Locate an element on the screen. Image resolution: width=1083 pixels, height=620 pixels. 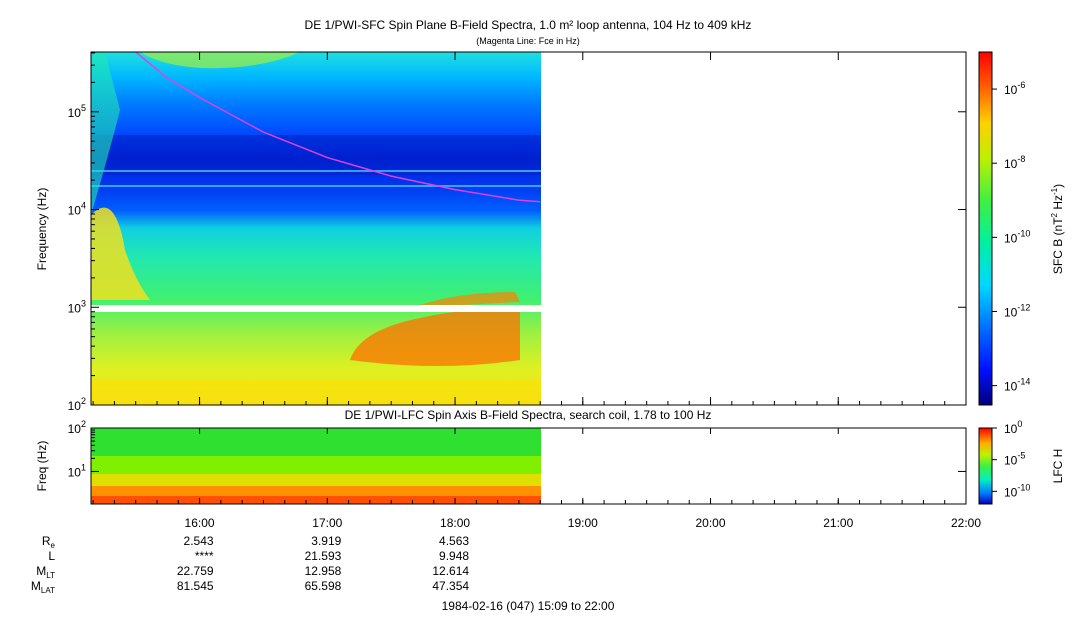
ephemeris-row-label: MLT is located at coordinates (45, 572).